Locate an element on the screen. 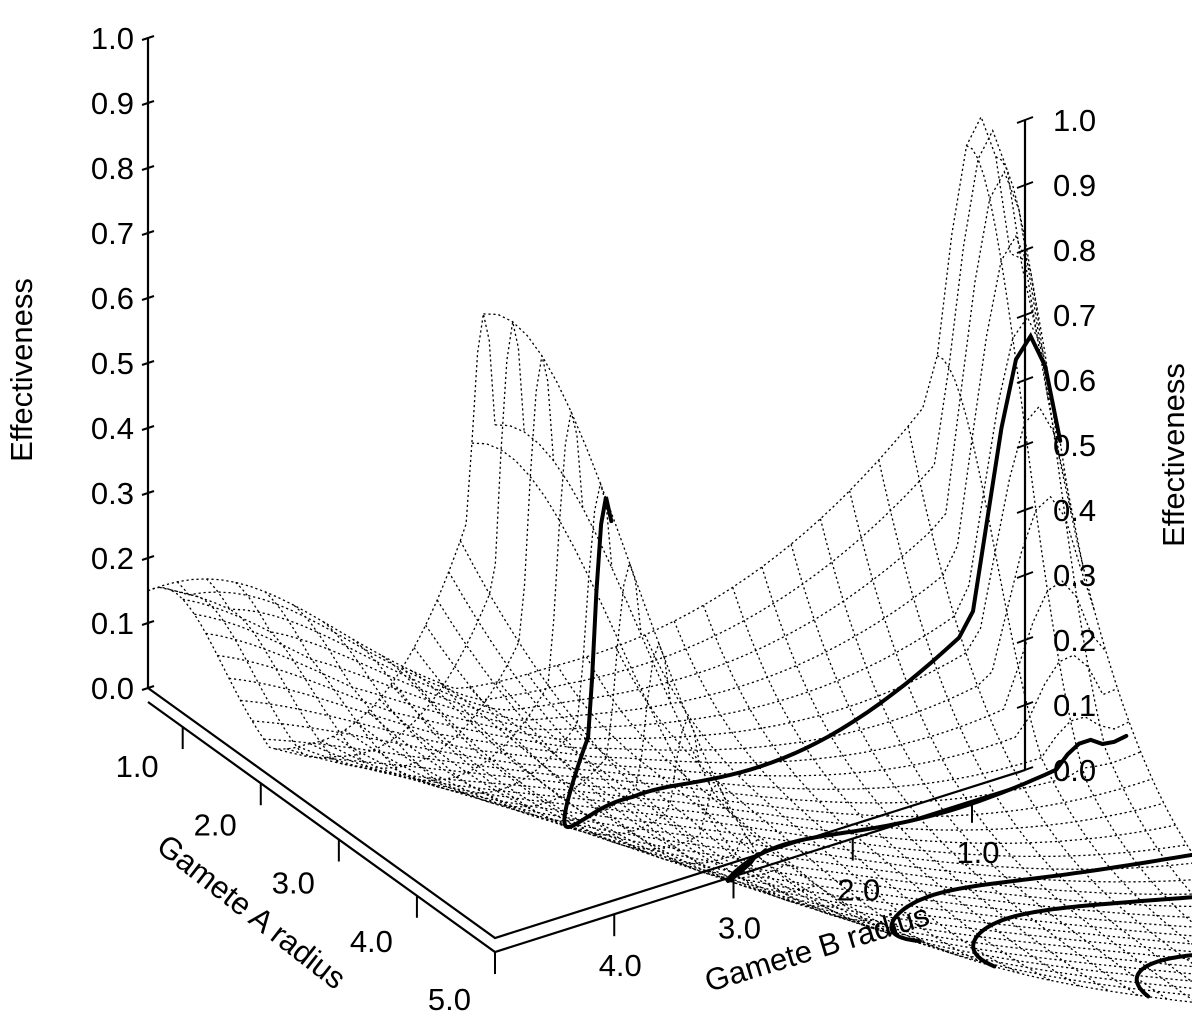 This screenshot has height=1022, width=1192. a-tick-label-3: 4.0 is located at coordinates (371, 941).